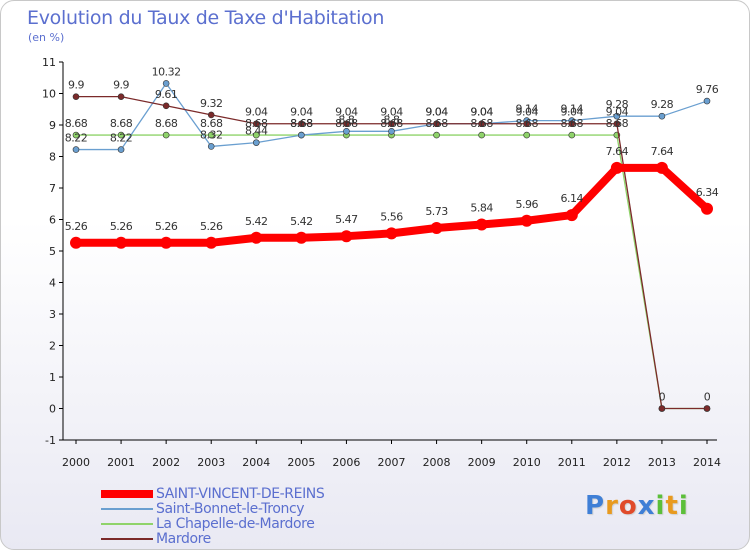  Describe the element at coordinates (707, 192) in the screenshot. I see `data-label: 6.34` at that location.